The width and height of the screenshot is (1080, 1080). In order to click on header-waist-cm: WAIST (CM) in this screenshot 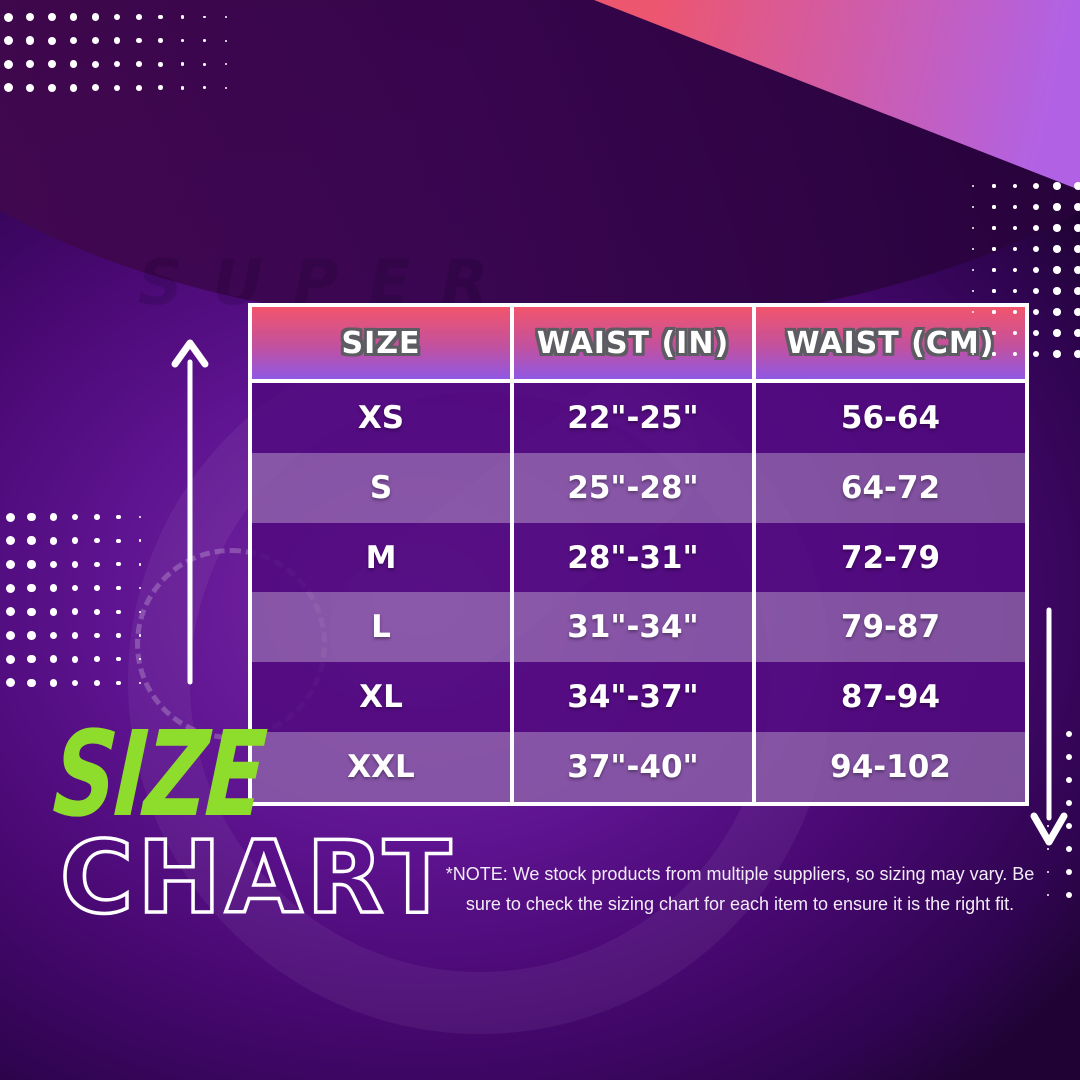, I will do `click(890, 343)`.